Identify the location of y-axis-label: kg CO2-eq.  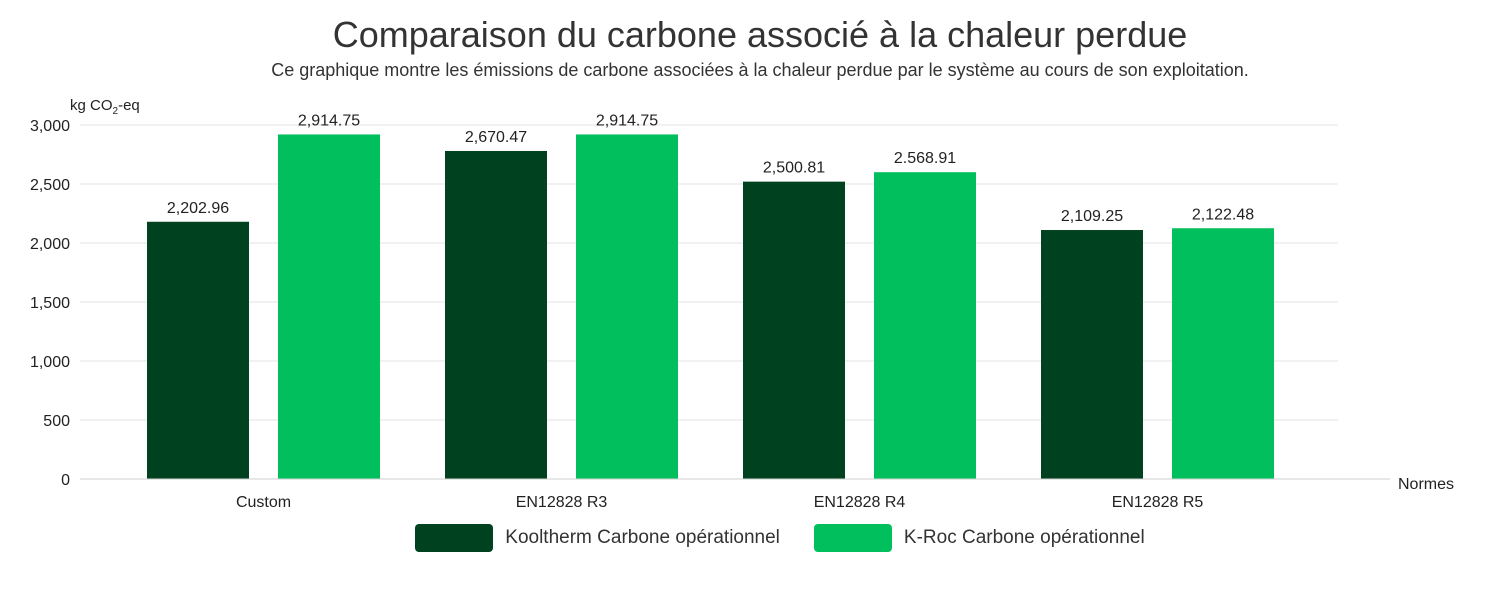
(105, 107).